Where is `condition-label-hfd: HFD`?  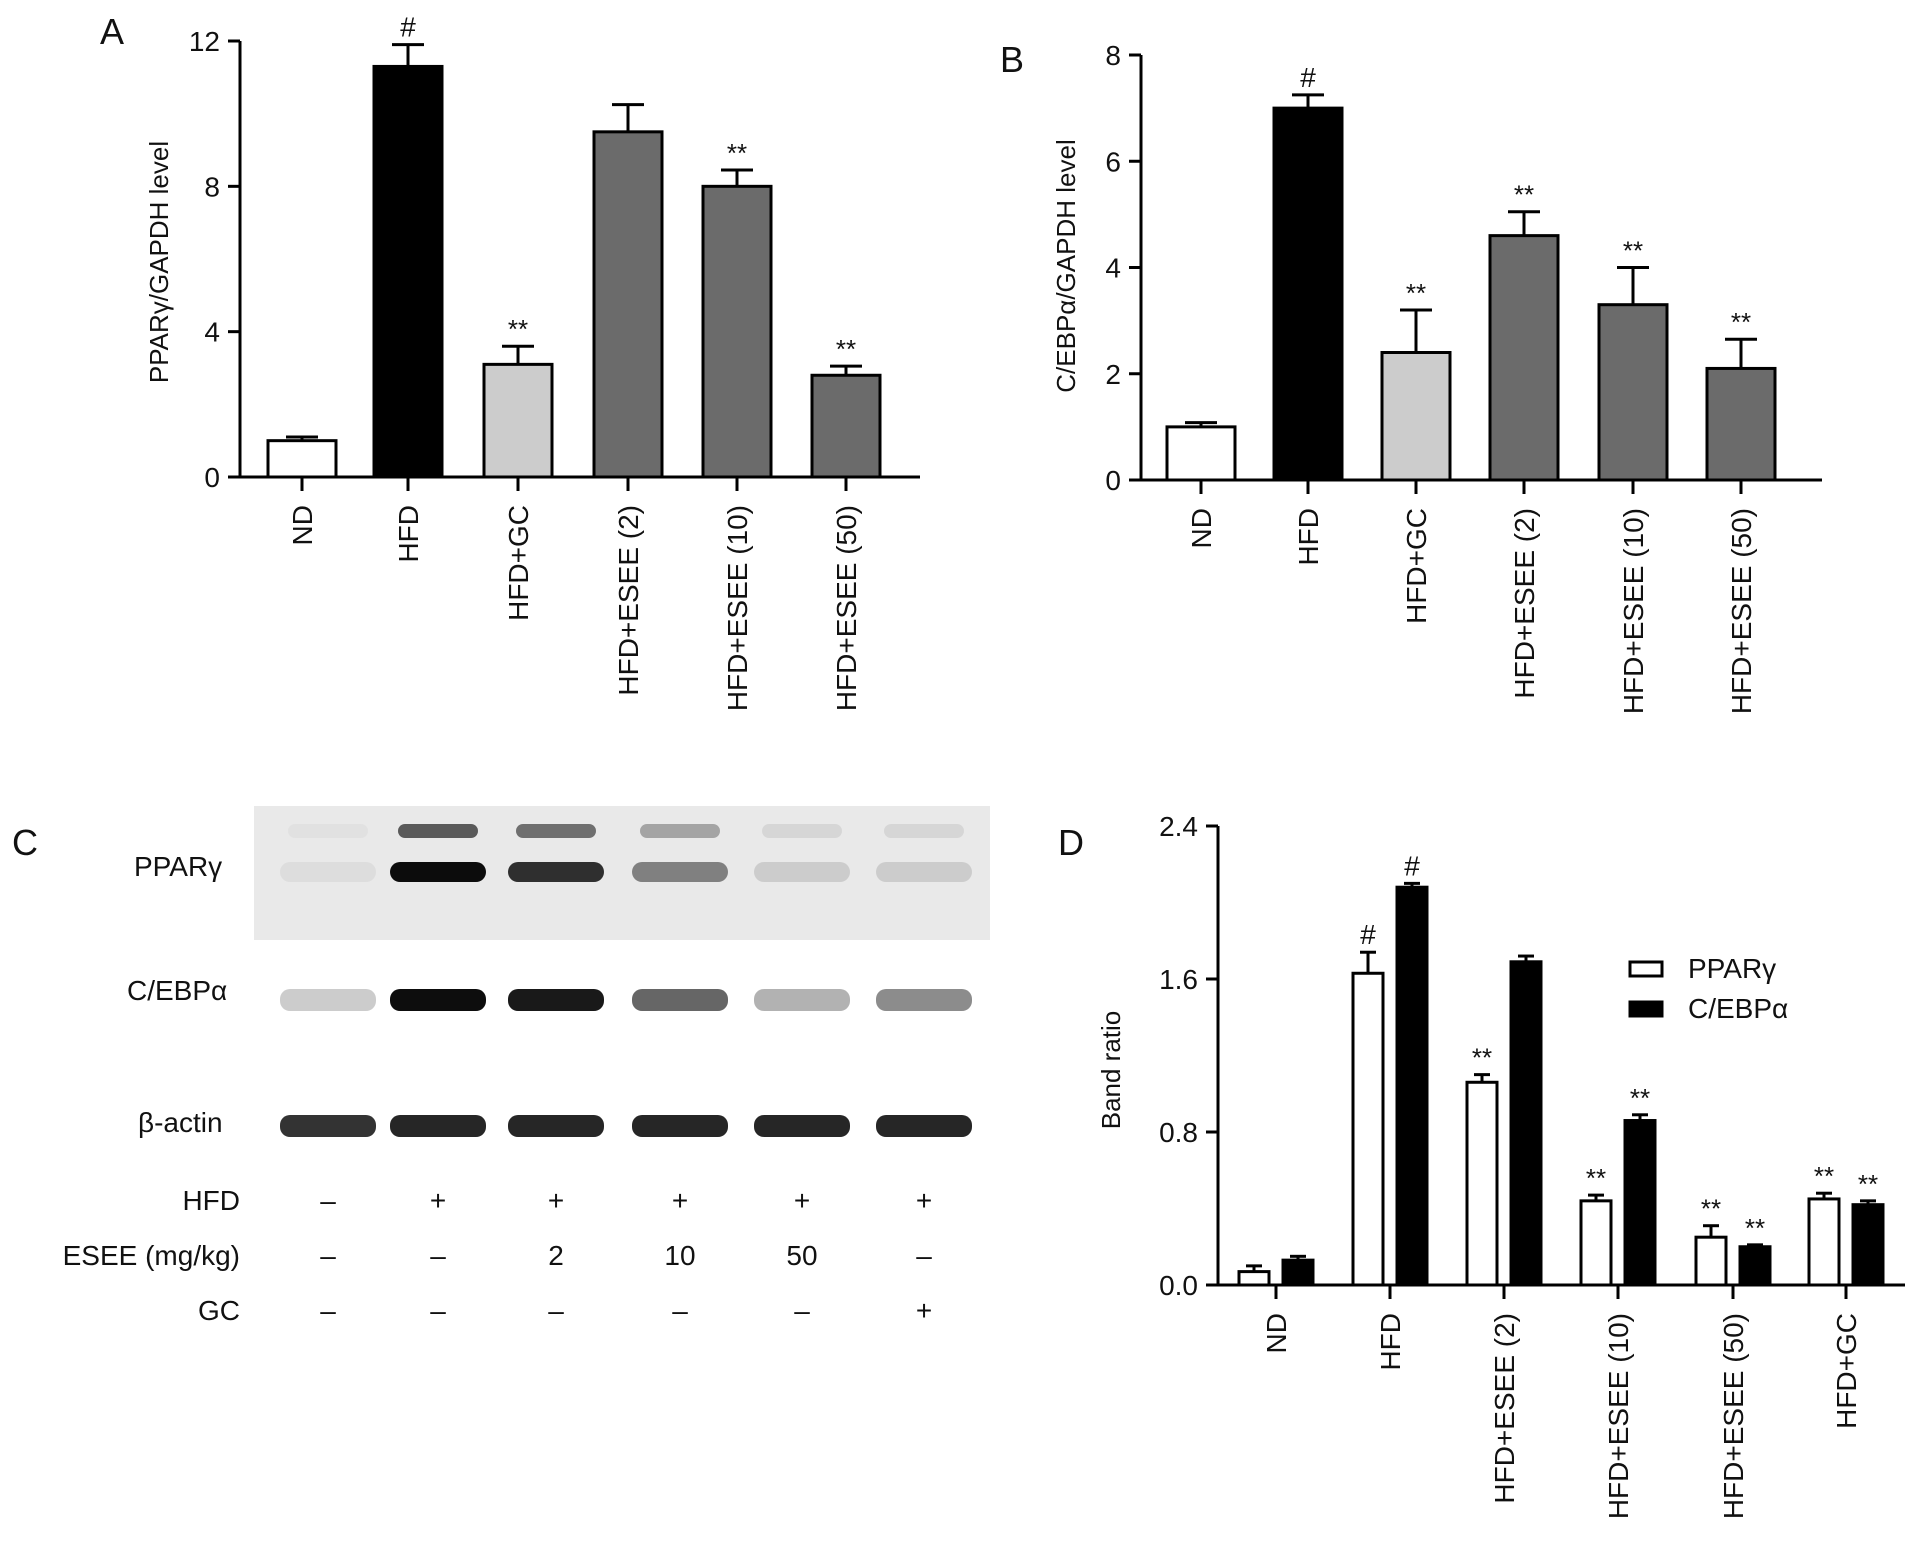 condition-label-hfd: HFD is located at coordinates (211, 1200).